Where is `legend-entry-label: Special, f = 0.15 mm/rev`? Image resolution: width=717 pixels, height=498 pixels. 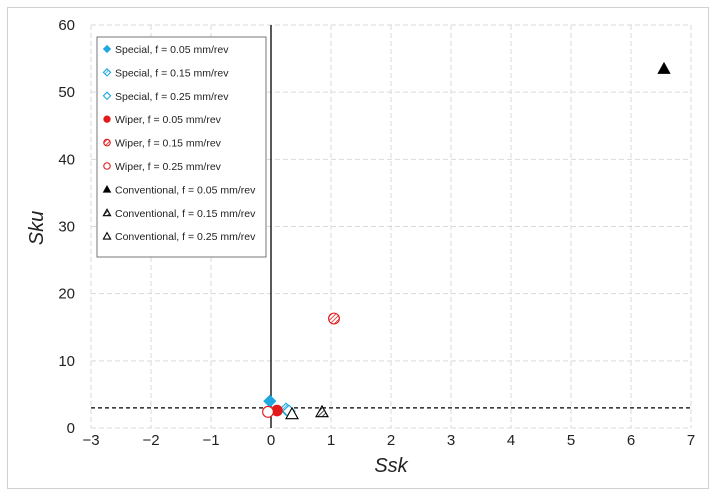
legend-entry-label: Special, f = 0.15 mm/rev is located at coordinates (172, 73).